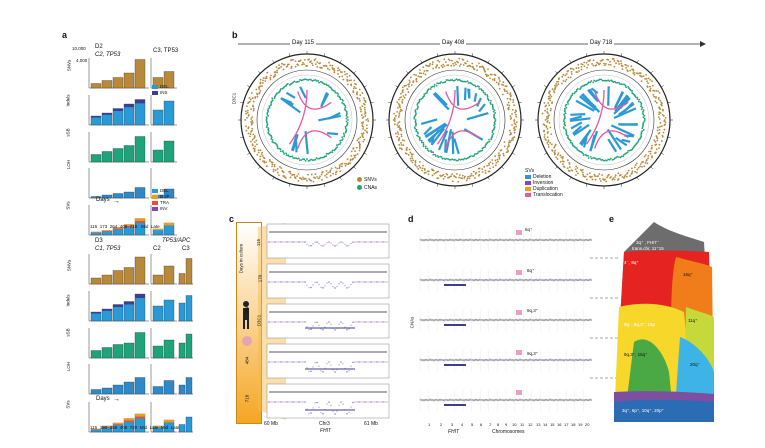  I want to click on person-icon, so click(246, 315).